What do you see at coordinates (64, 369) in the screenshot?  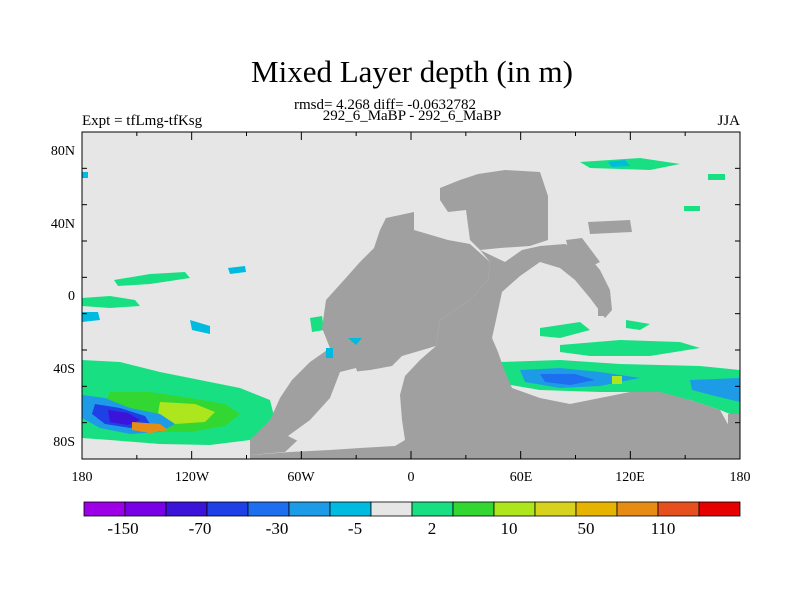 I see `lat-tick-label: 40S` at bounding box center [64, 369].